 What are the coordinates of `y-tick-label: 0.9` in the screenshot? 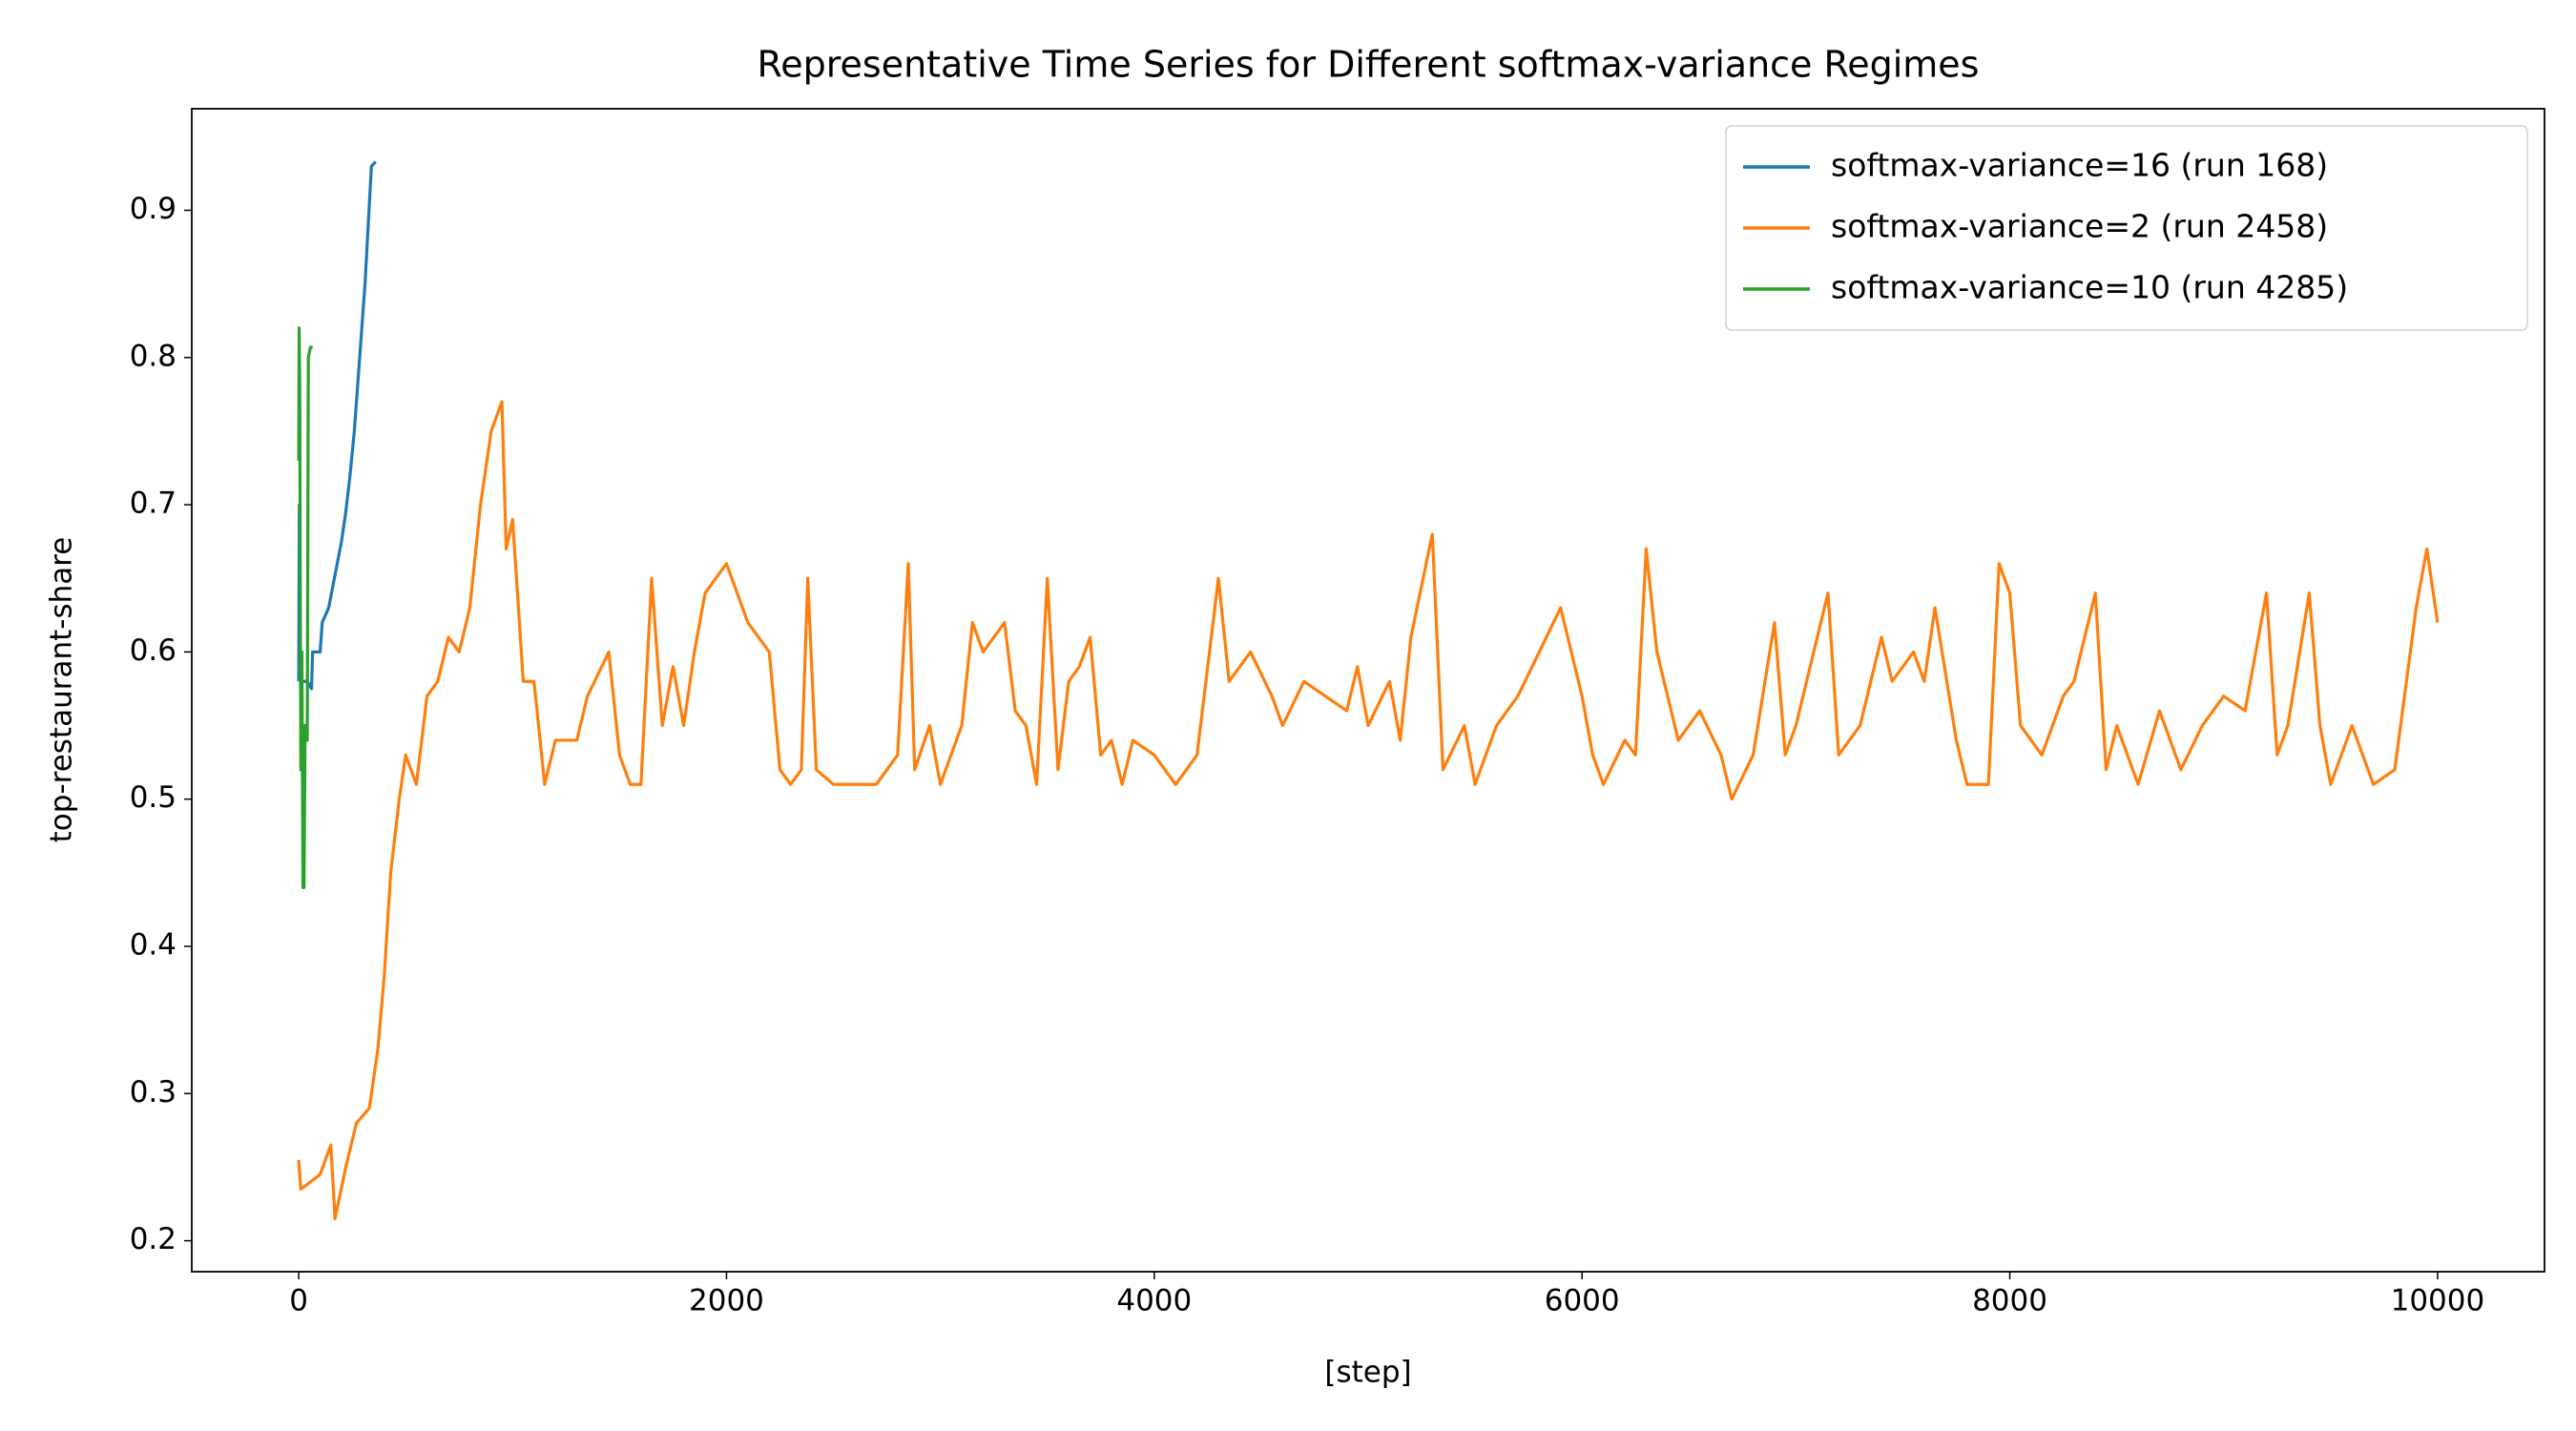 It's located at (153, 209).